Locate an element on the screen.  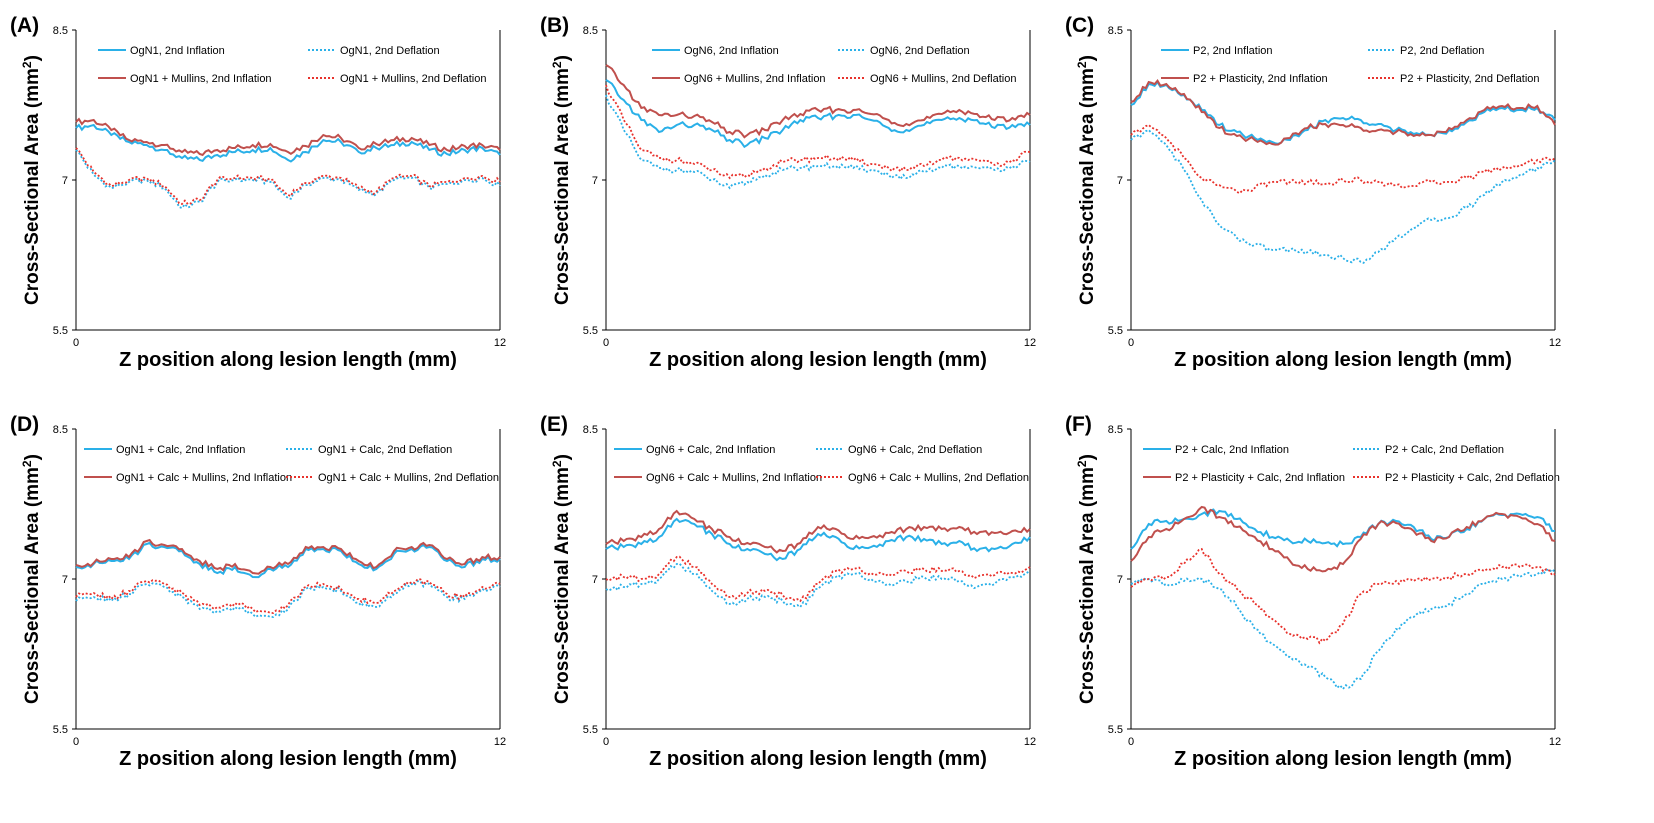
legend-label: OgN6 + Calc + Mullins, 2nd Deflation is located at coordinates (938, 478).